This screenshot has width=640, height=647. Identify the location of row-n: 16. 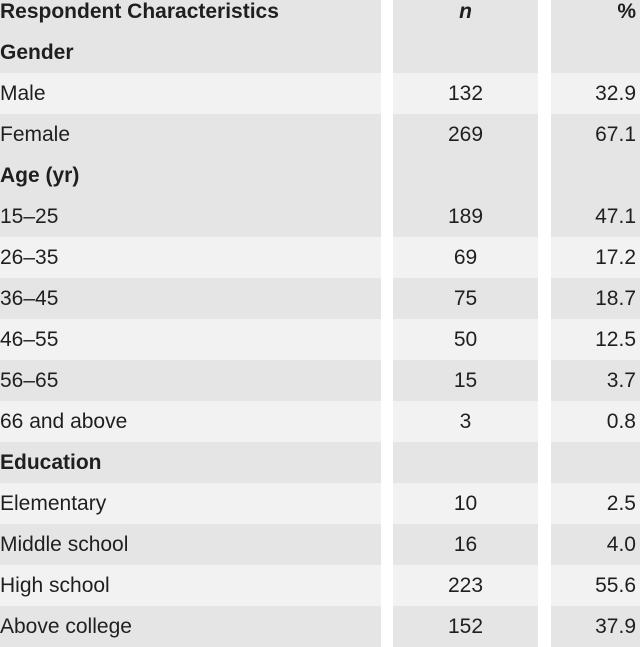
(465, 544).